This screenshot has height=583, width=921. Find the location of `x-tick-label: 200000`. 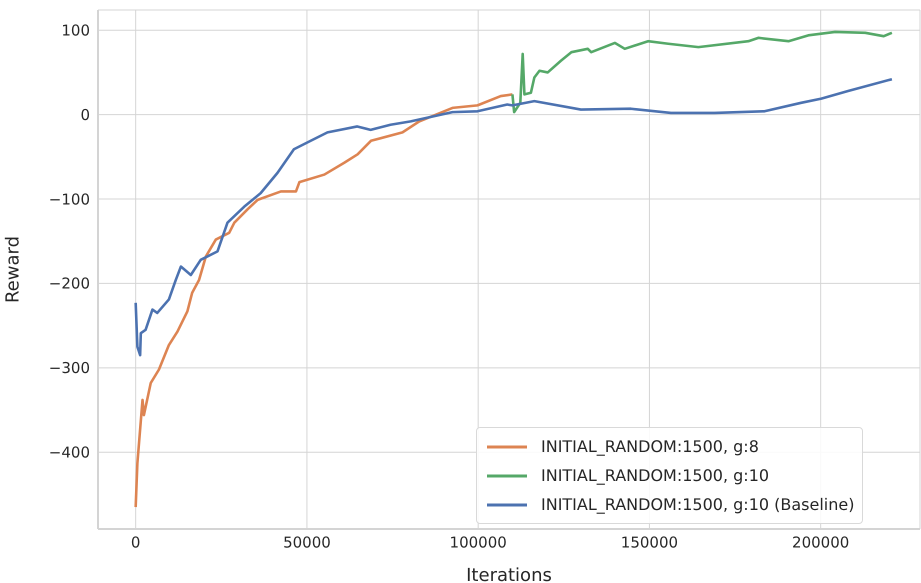

x-tick-label: 200000 is located at coordinates (821, 543).